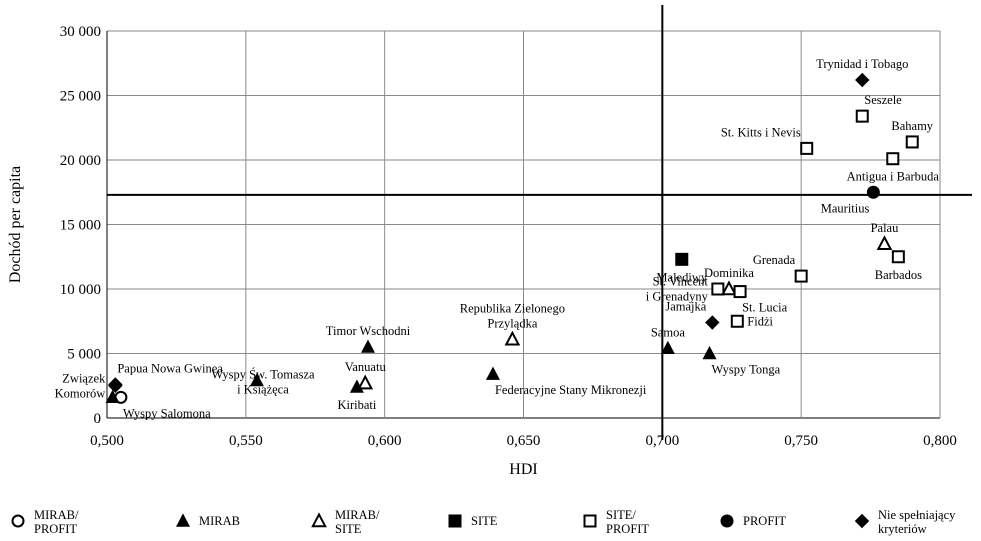  I want to click on y-tick-label: 5 000, so click(84, 355).